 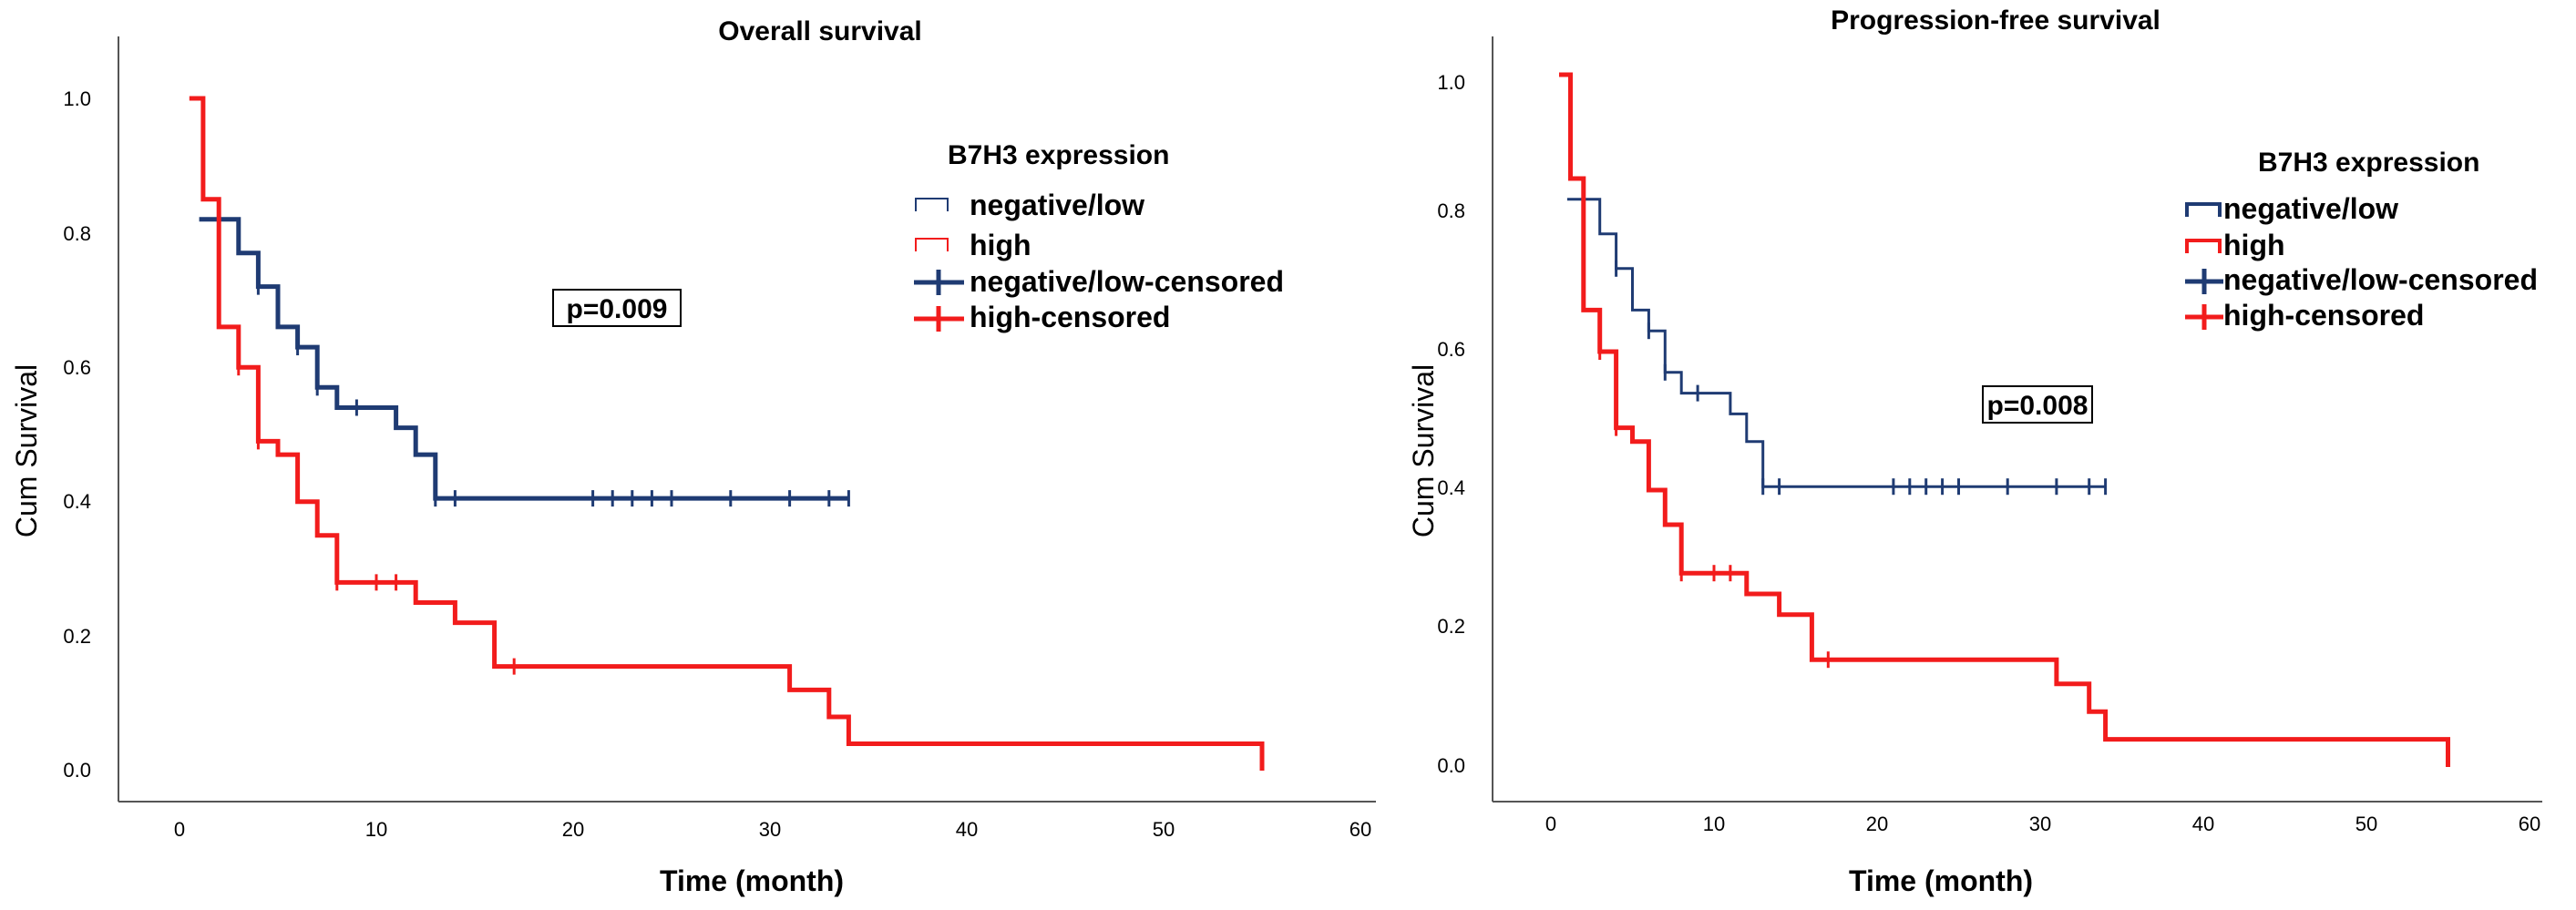 I want to click on p-value-box: p=0.008, so click(x=2038, y=404).